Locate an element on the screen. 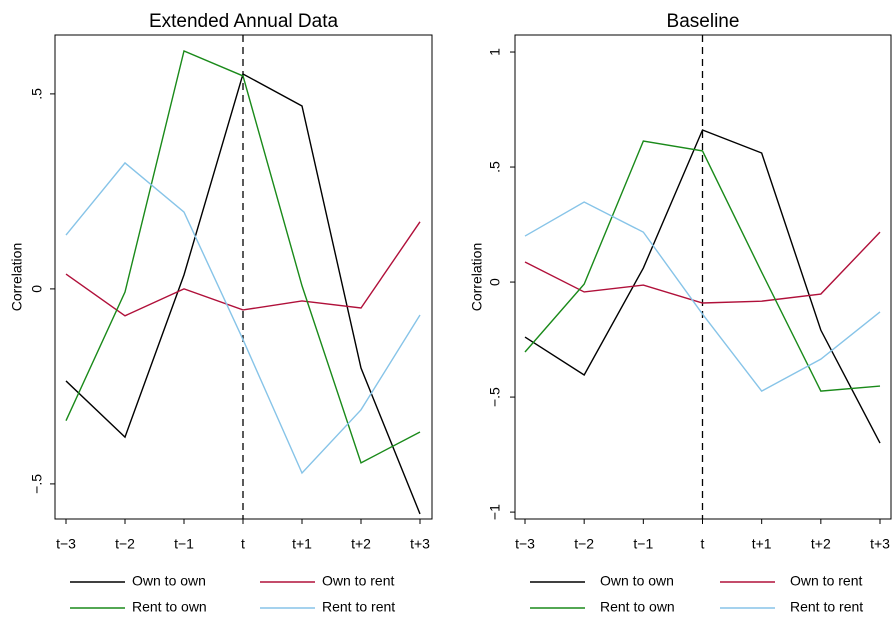  y-tick-label: −1 is located at coordinates (495, 512).